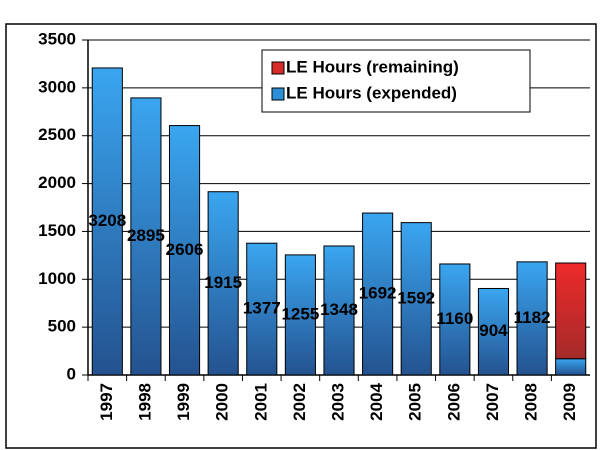  I want to click on data-label: 1255, so click(300, 313).